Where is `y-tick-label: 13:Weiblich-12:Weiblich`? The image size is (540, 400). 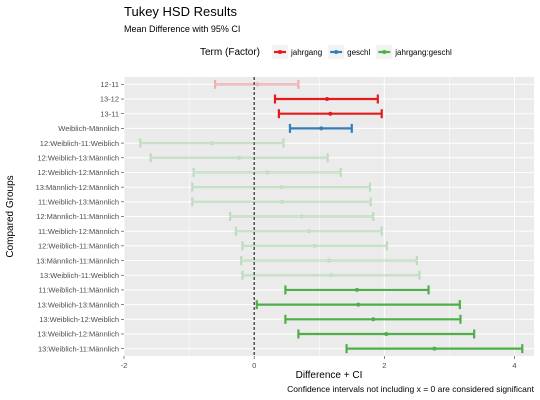
y-tick-label: 13:Weiblich-12:Weiblich is located at coordinates (79, 319).